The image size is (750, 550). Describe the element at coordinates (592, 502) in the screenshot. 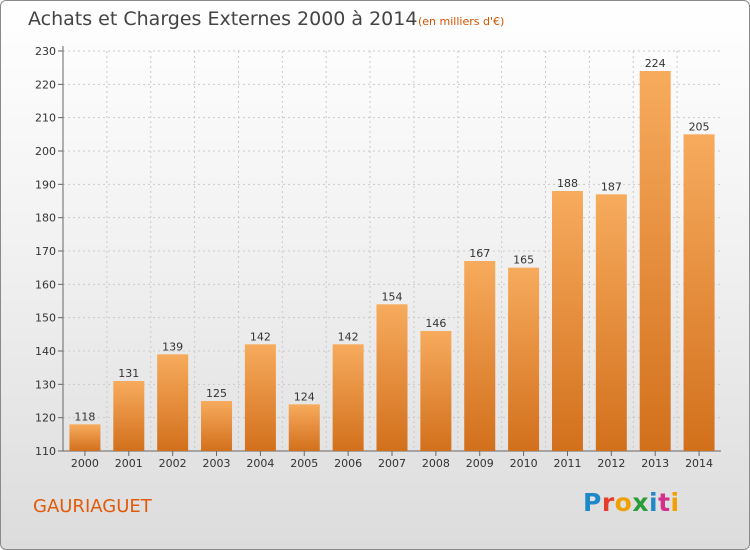

I see `logo-letter: P` at that location.